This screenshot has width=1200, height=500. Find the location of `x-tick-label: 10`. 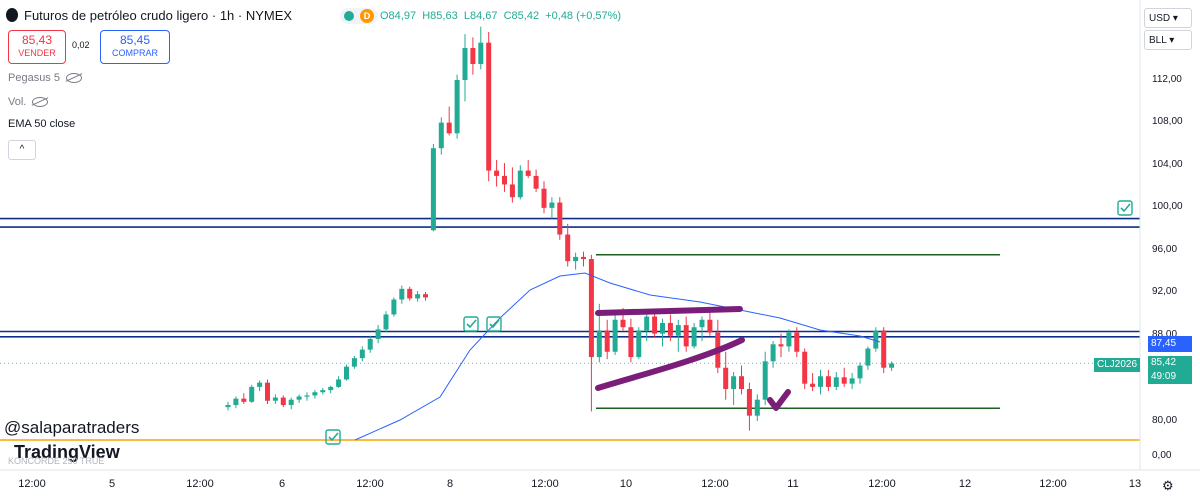

x-tick-label: 10 is located at coordinates (626, 484).